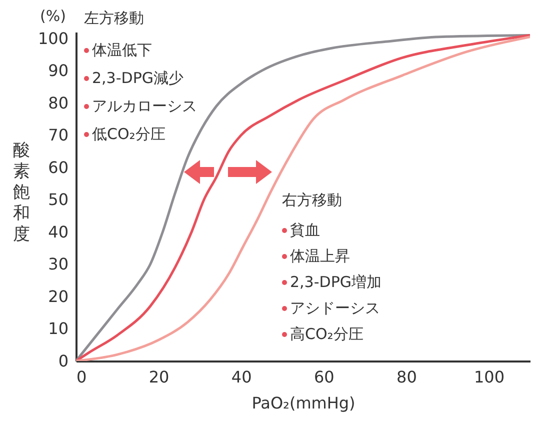 The width and height of the screenshot is (538, 423). What do you see at coordinates (58, 328) in the screenshot?
I see `y-tick-label: 10` at bounding box center [58, 328].